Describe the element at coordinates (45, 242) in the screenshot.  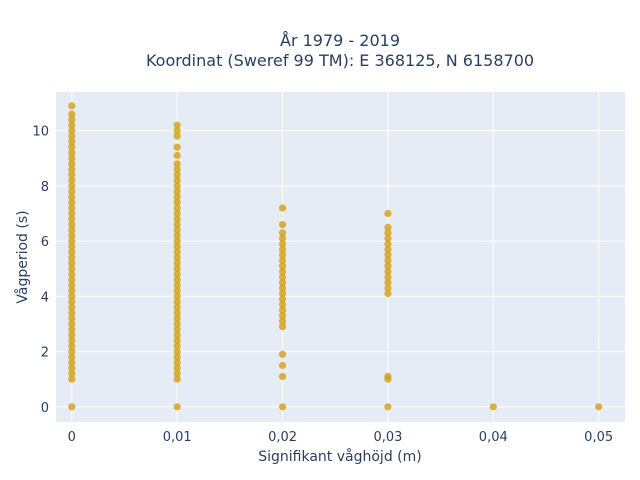
I see `y-tick-label: 6` at that location.